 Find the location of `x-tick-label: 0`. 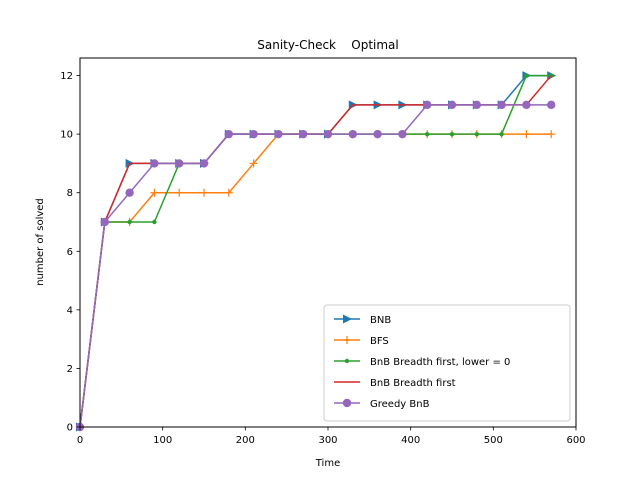

x-tick-label: 0 is located at coordinates (80, 440).